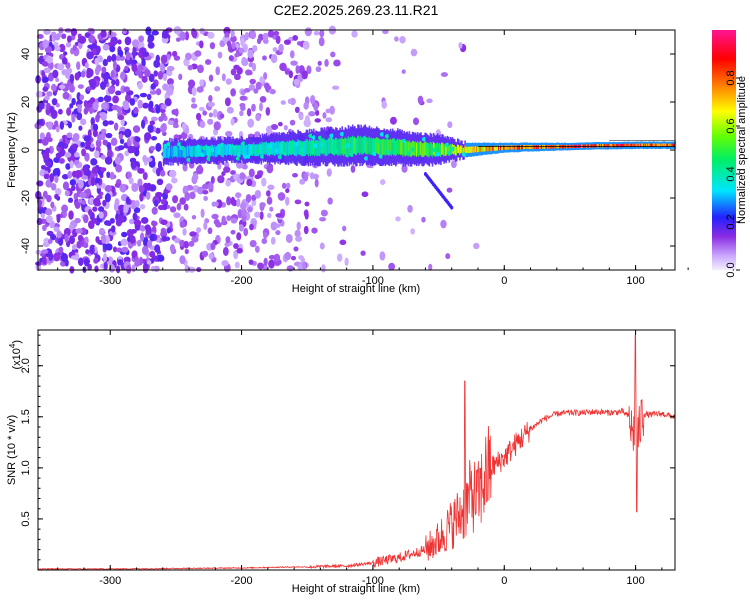 The image size is (750, 600). Describe the element at coordinates (17, 342) in the screenshot. I see `snr-scale-close: )` at that location.